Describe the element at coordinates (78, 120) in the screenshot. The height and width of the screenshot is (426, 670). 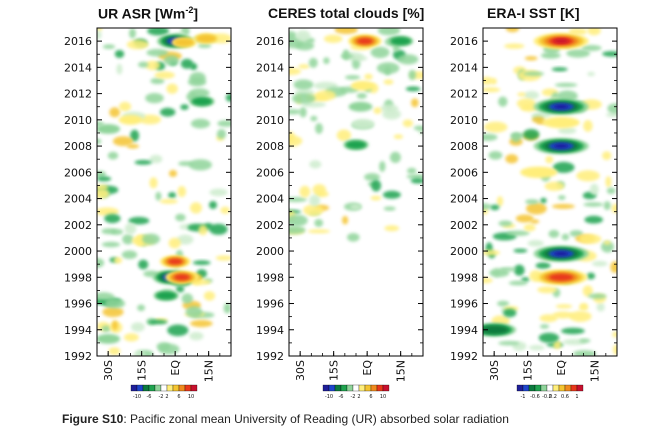
I see `y-tick-label: 2010` at that location.